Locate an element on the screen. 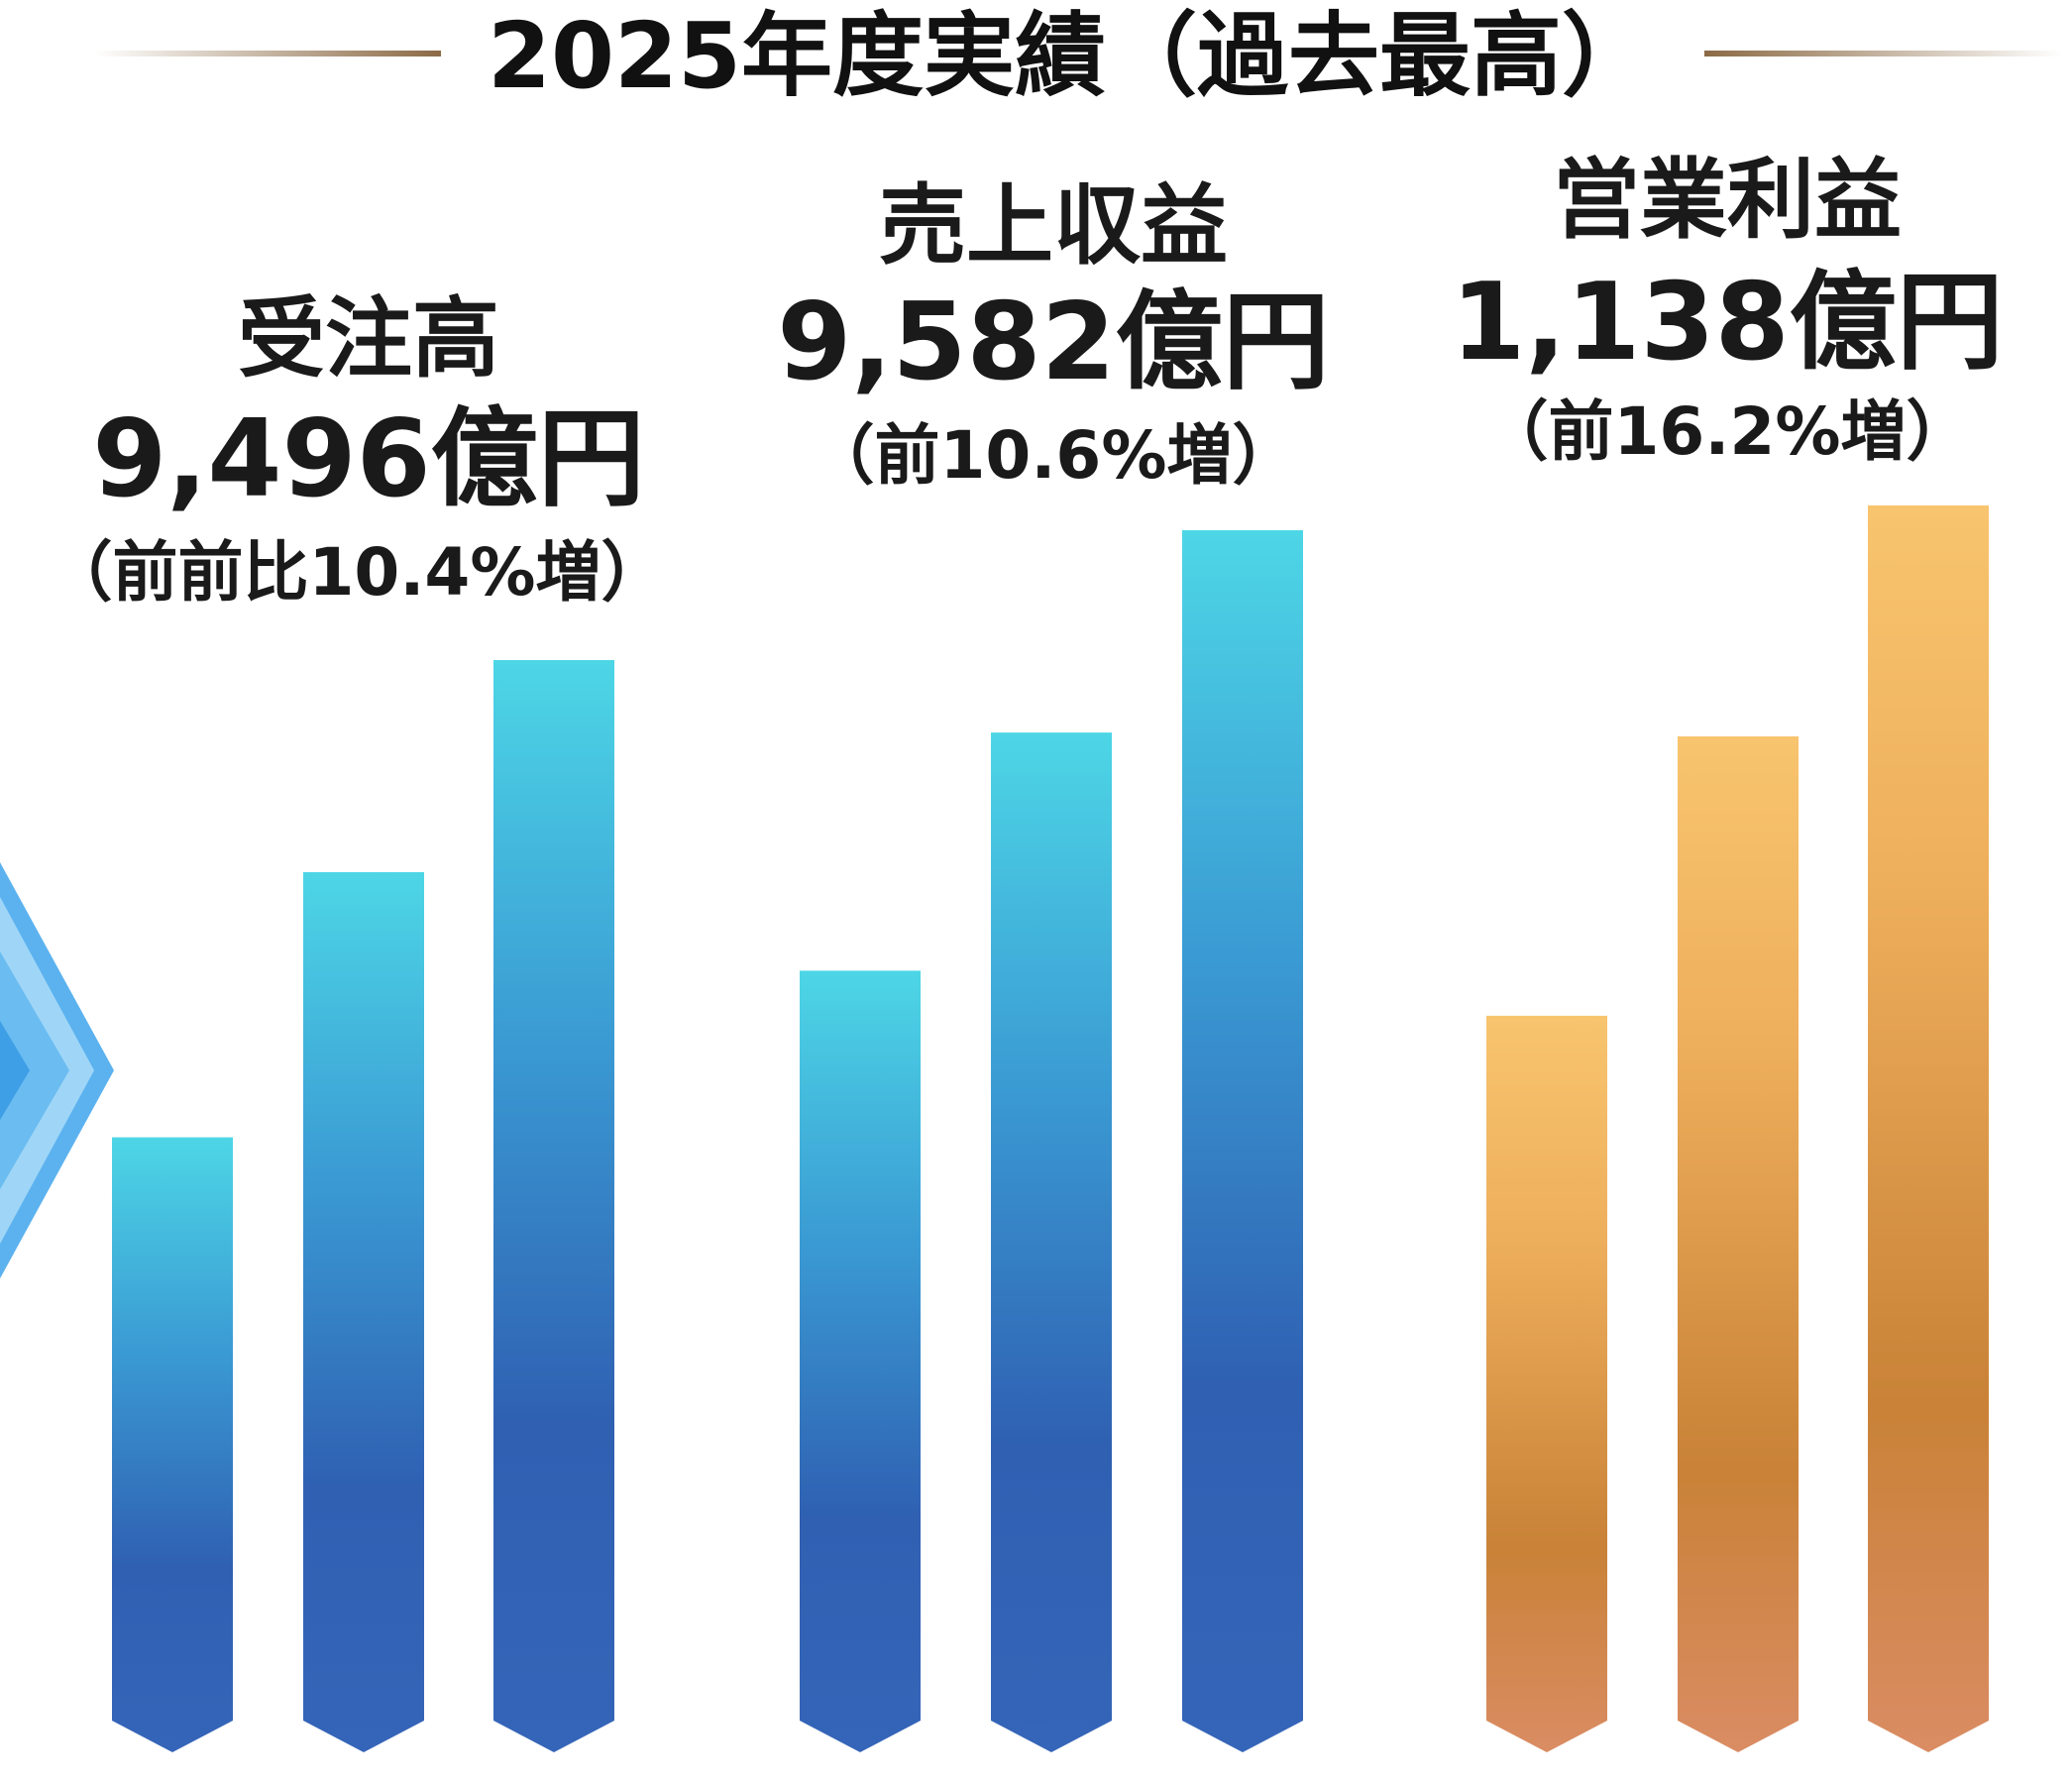  metric-value-operating-profit: 1,138億円 is located at coordinates (1728, 323).